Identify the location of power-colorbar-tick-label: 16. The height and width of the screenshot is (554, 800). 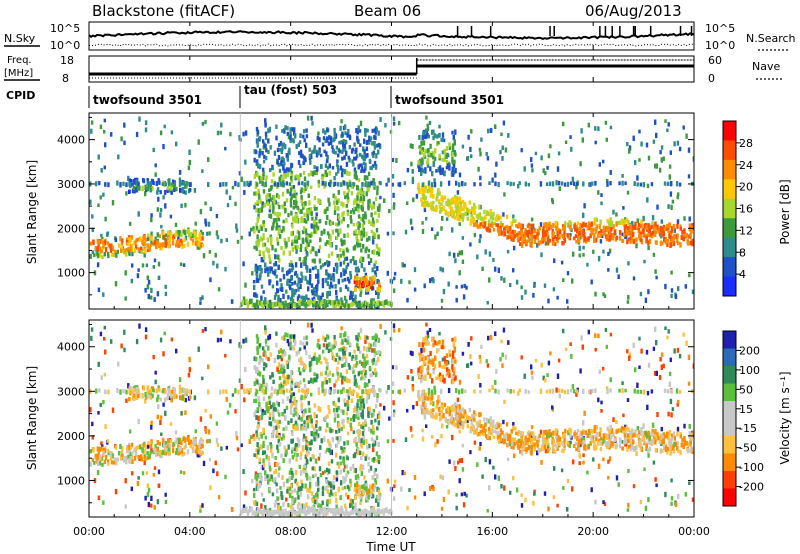
(746, 209).